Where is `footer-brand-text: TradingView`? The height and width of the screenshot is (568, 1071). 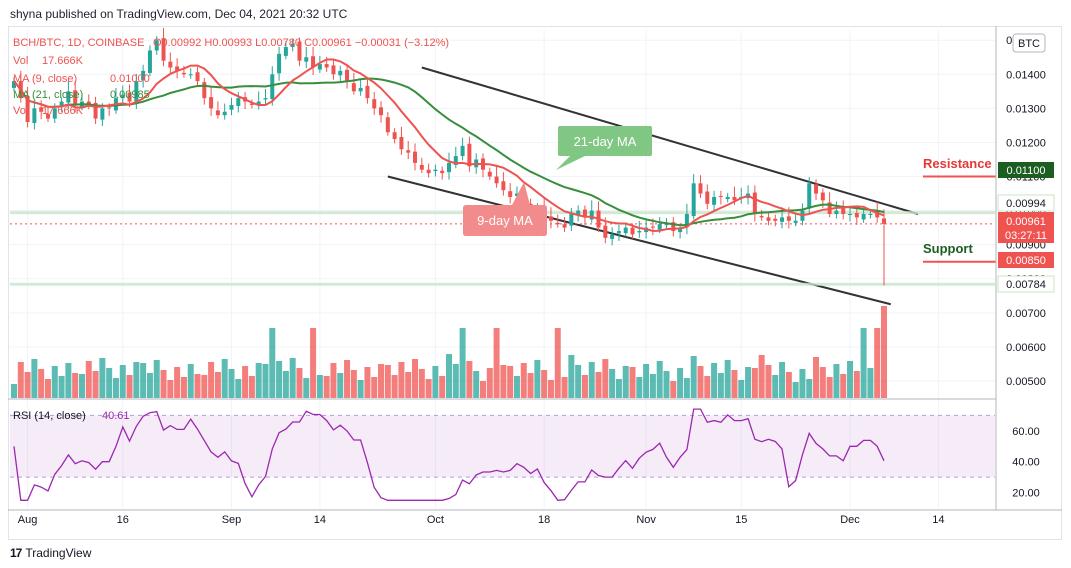
footer-brand-text: TradingView is located at coordinates (58, 553).